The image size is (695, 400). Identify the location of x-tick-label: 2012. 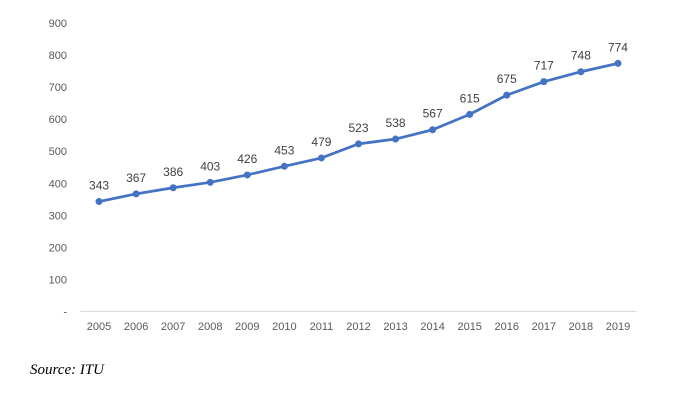
(358, 327).